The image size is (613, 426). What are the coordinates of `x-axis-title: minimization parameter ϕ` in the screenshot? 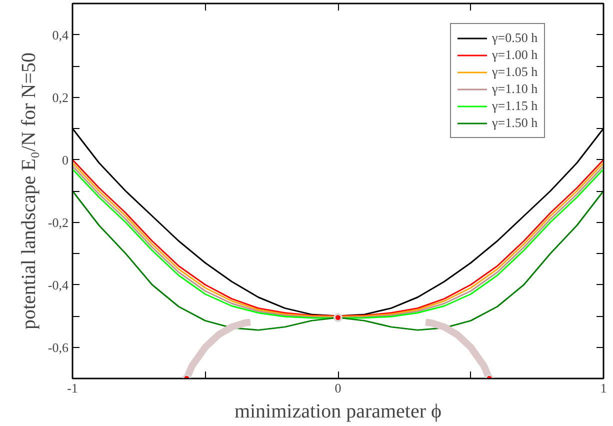 It's located at (338, 411).